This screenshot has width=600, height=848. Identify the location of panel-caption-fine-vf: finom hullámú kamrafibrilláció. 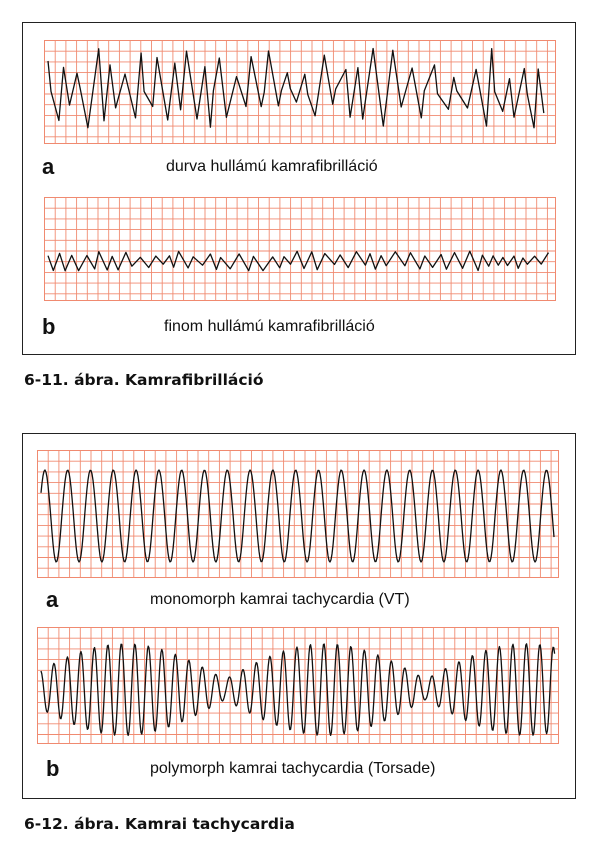
(269, 326).